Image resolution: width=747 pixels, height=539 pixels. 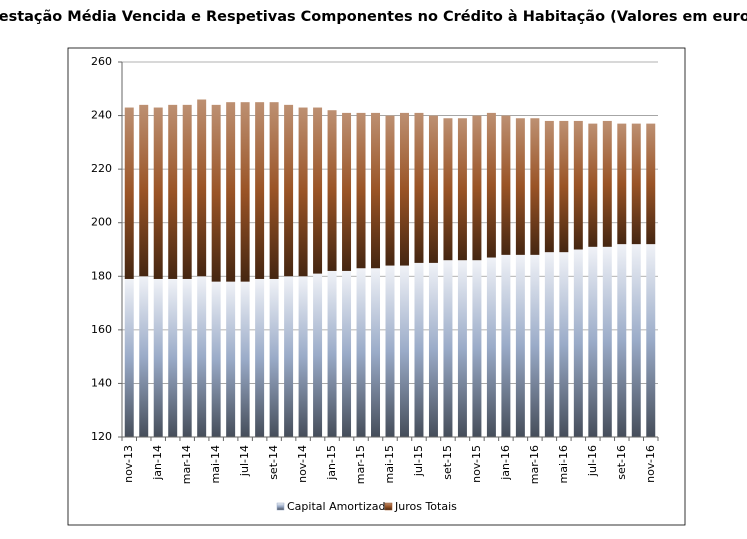 What do you see at coordinates (447, 462) in the screenshot?
I see `x-tick-label: set-15` at bounding box center [447, 462].